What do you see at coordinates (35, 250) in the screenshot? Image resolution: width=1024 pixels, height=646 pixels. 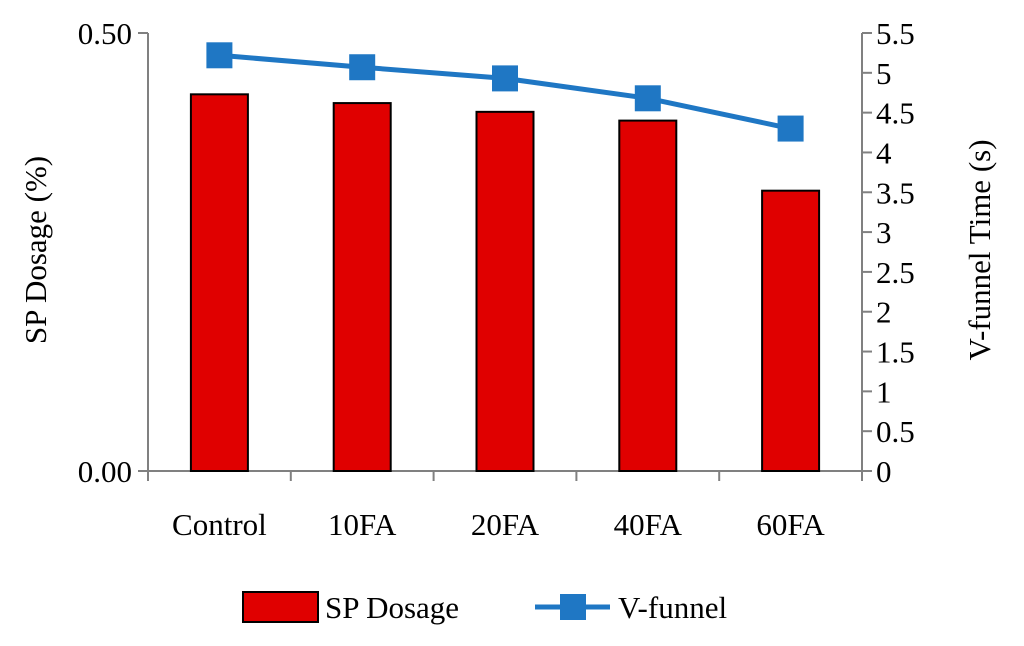 I see `y-axis-title: SP Dosage (%)` at bounding box center [35, 250].